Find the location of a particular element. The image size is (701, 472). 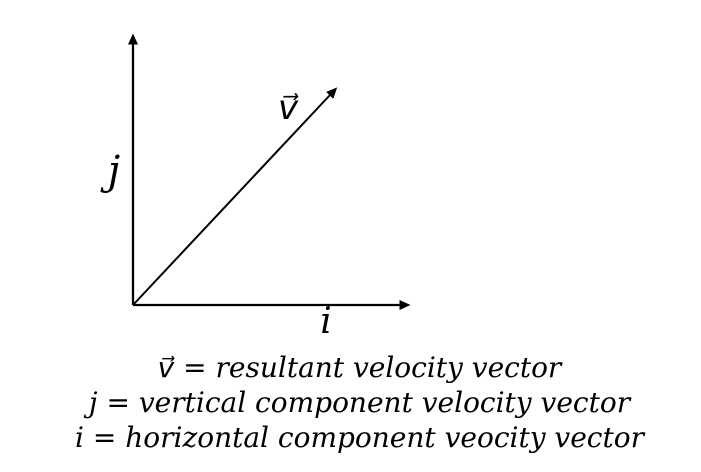

label-v-vector: v⃗ is located at coordinates (288, 108).